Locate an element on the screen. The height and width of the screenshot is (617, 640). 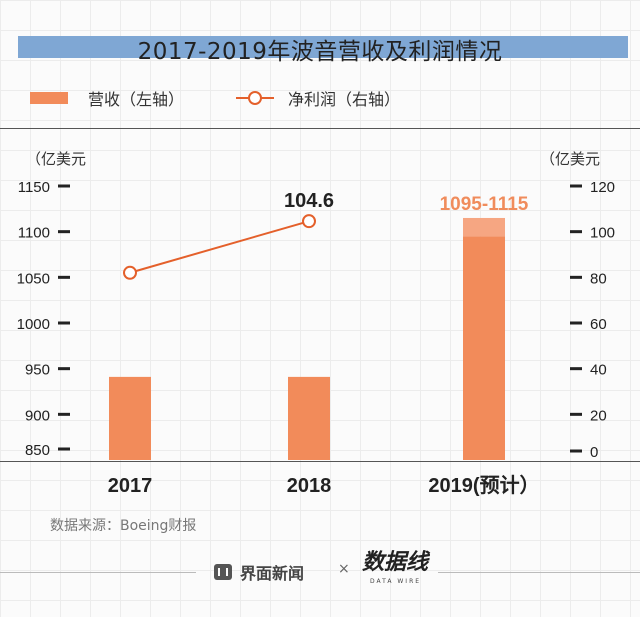
legend-item-profit: 净利润（右轴） is located at coordinates (318, 98).